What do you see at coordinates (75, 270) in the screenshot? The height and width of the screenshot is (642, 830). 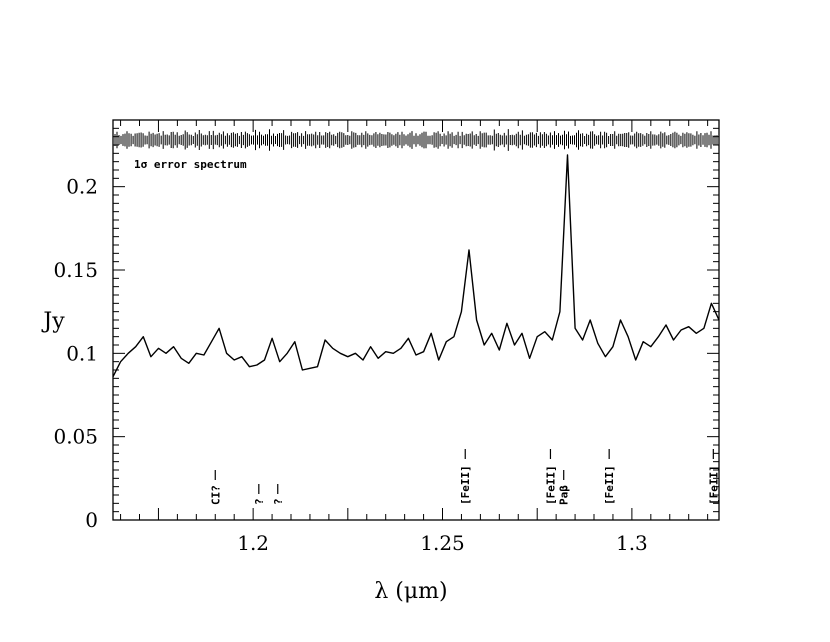 I see `y-tick-label: 0.15` at bounding box center [75, 270].